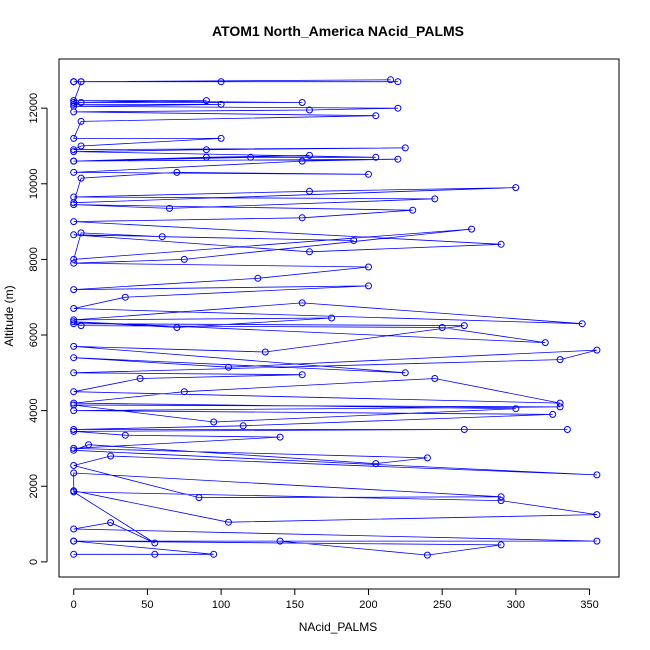 The height and width of the screenshot is (650, 650). I want to click on y-tick-label: 2000, so click(34, 486).